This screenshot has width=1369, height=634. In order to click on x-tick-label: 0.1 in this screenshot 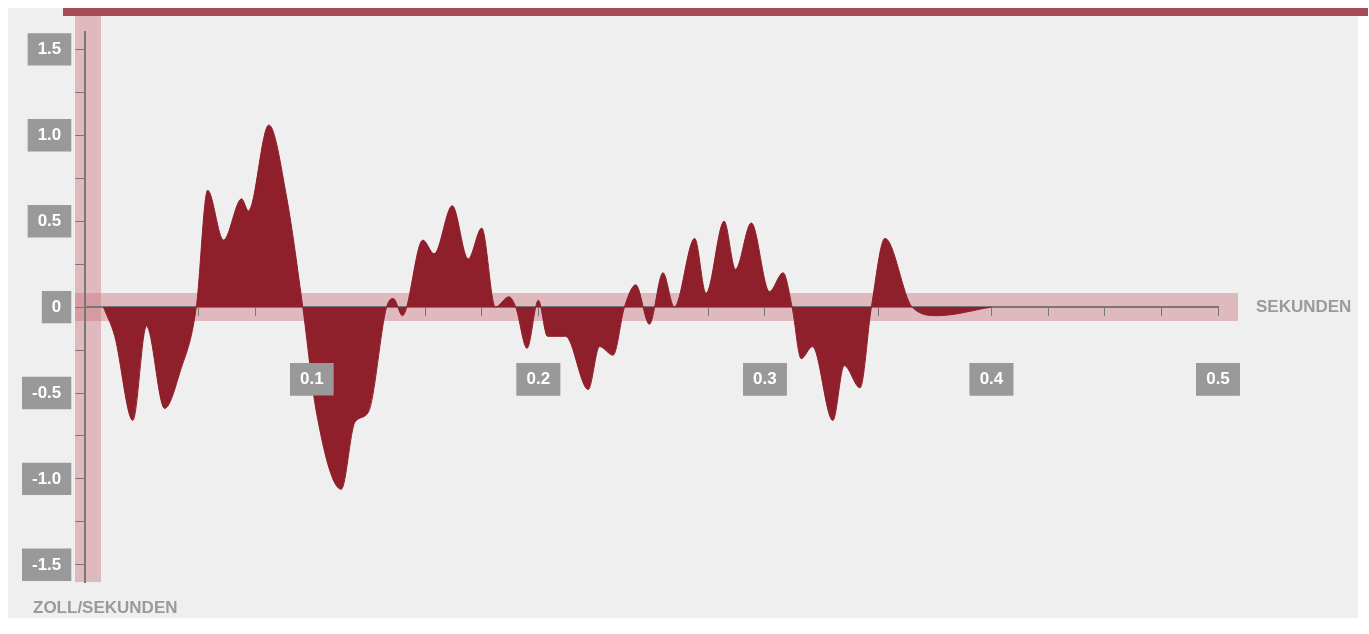, I will do `click(312, 378)`.